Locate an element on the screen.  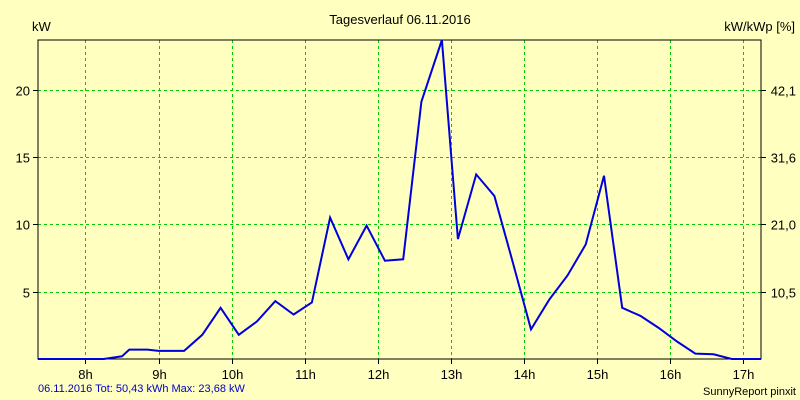
y-tick-label-left: 20 is located at coordinates (23, 91).